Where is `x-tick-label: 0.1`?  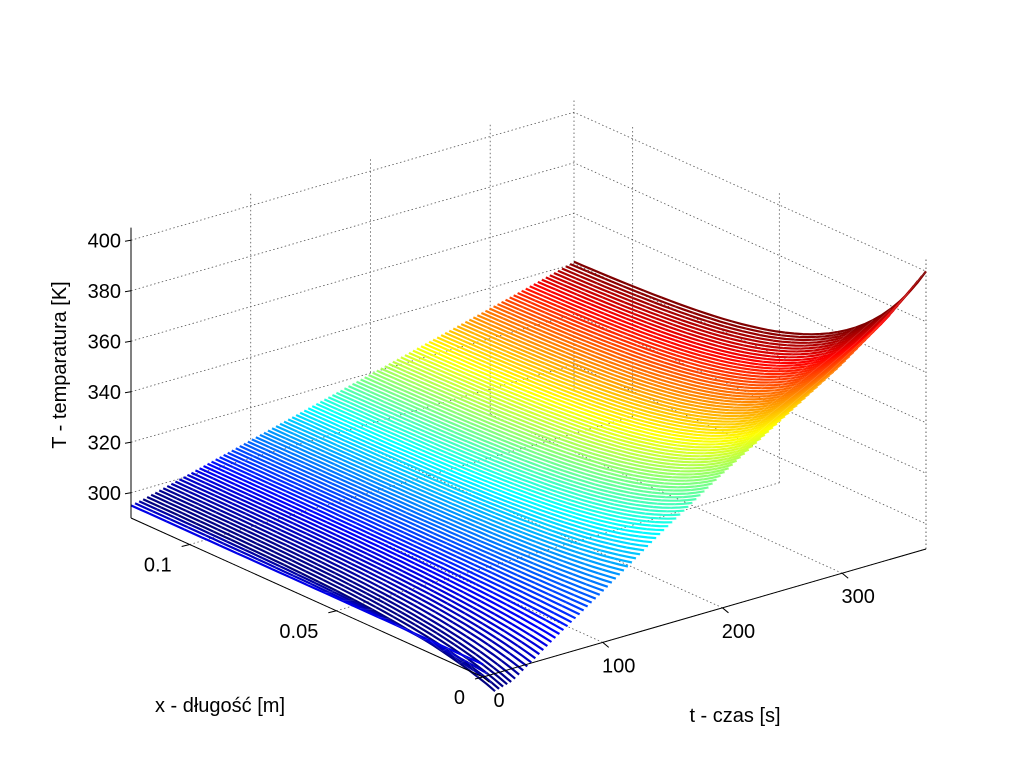 x-tick-label: 0.1 is located at coordinates (158, 566).